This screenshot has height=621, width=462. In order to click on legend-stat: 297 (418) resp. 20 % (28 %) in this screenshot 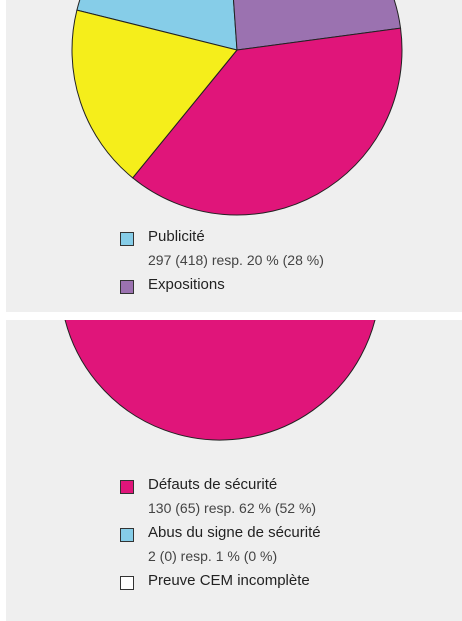, I will do `click(236, 260)`.